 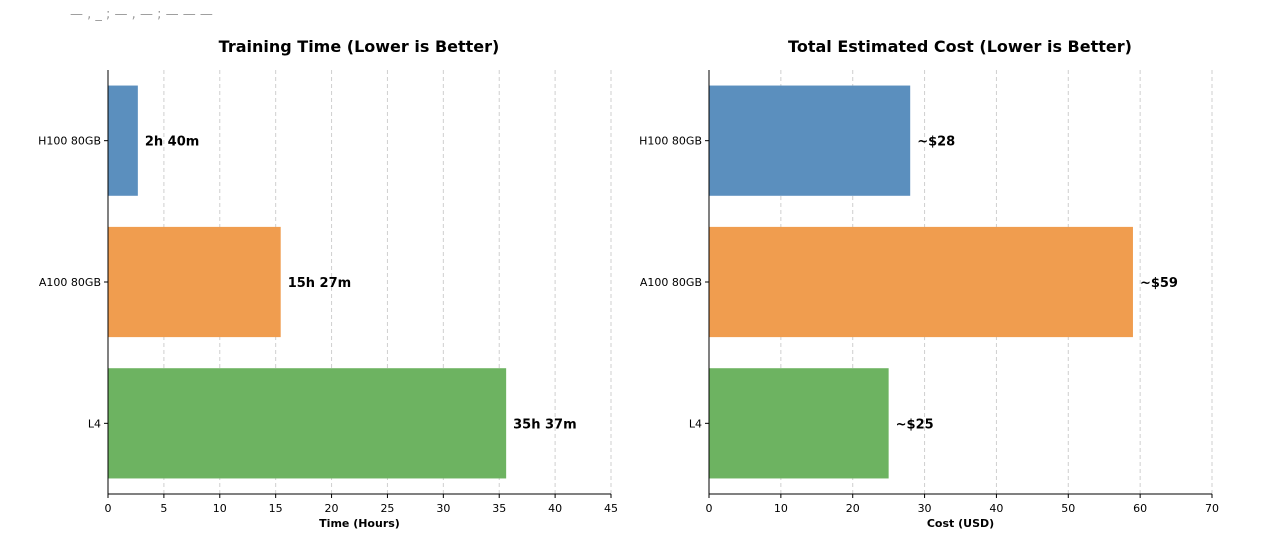 I want to click on x-axis-label: Time (Hours), so click(x=359, y=523).